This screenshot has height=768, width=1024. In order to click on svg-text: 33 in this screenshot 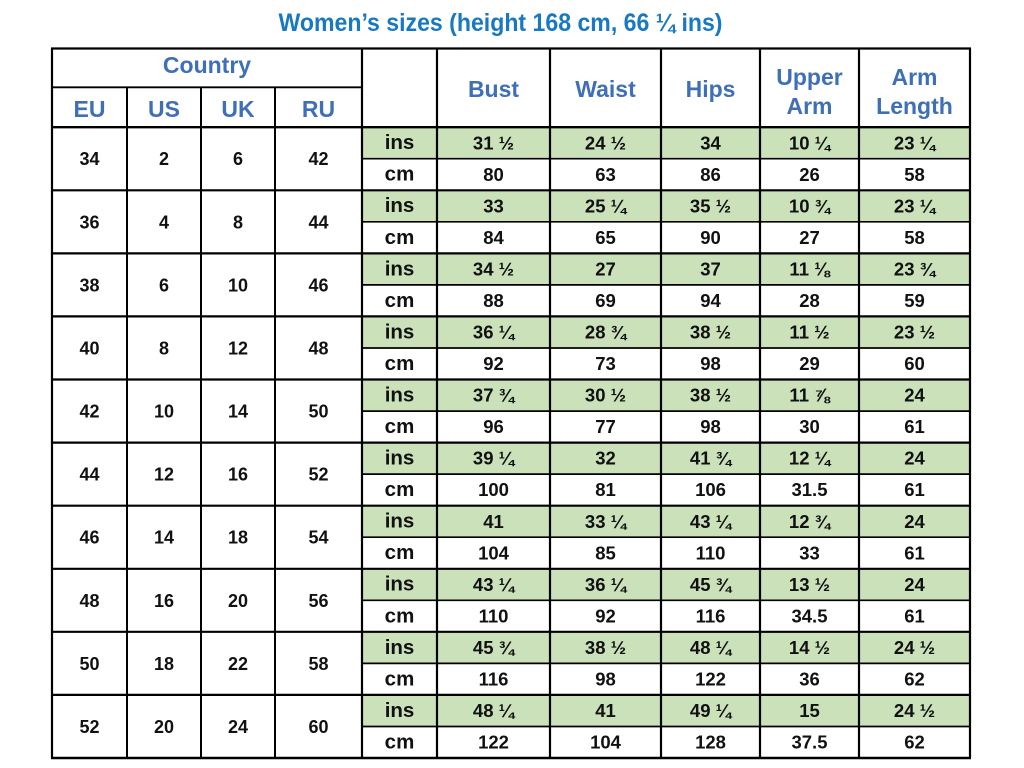, I will do `click(809, 552)`.